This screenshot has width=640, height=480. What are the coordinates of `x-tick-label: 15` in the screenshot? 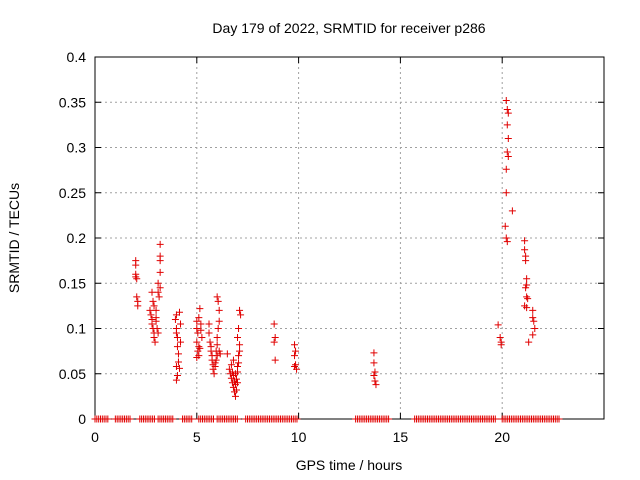 It's located at (401, 437).